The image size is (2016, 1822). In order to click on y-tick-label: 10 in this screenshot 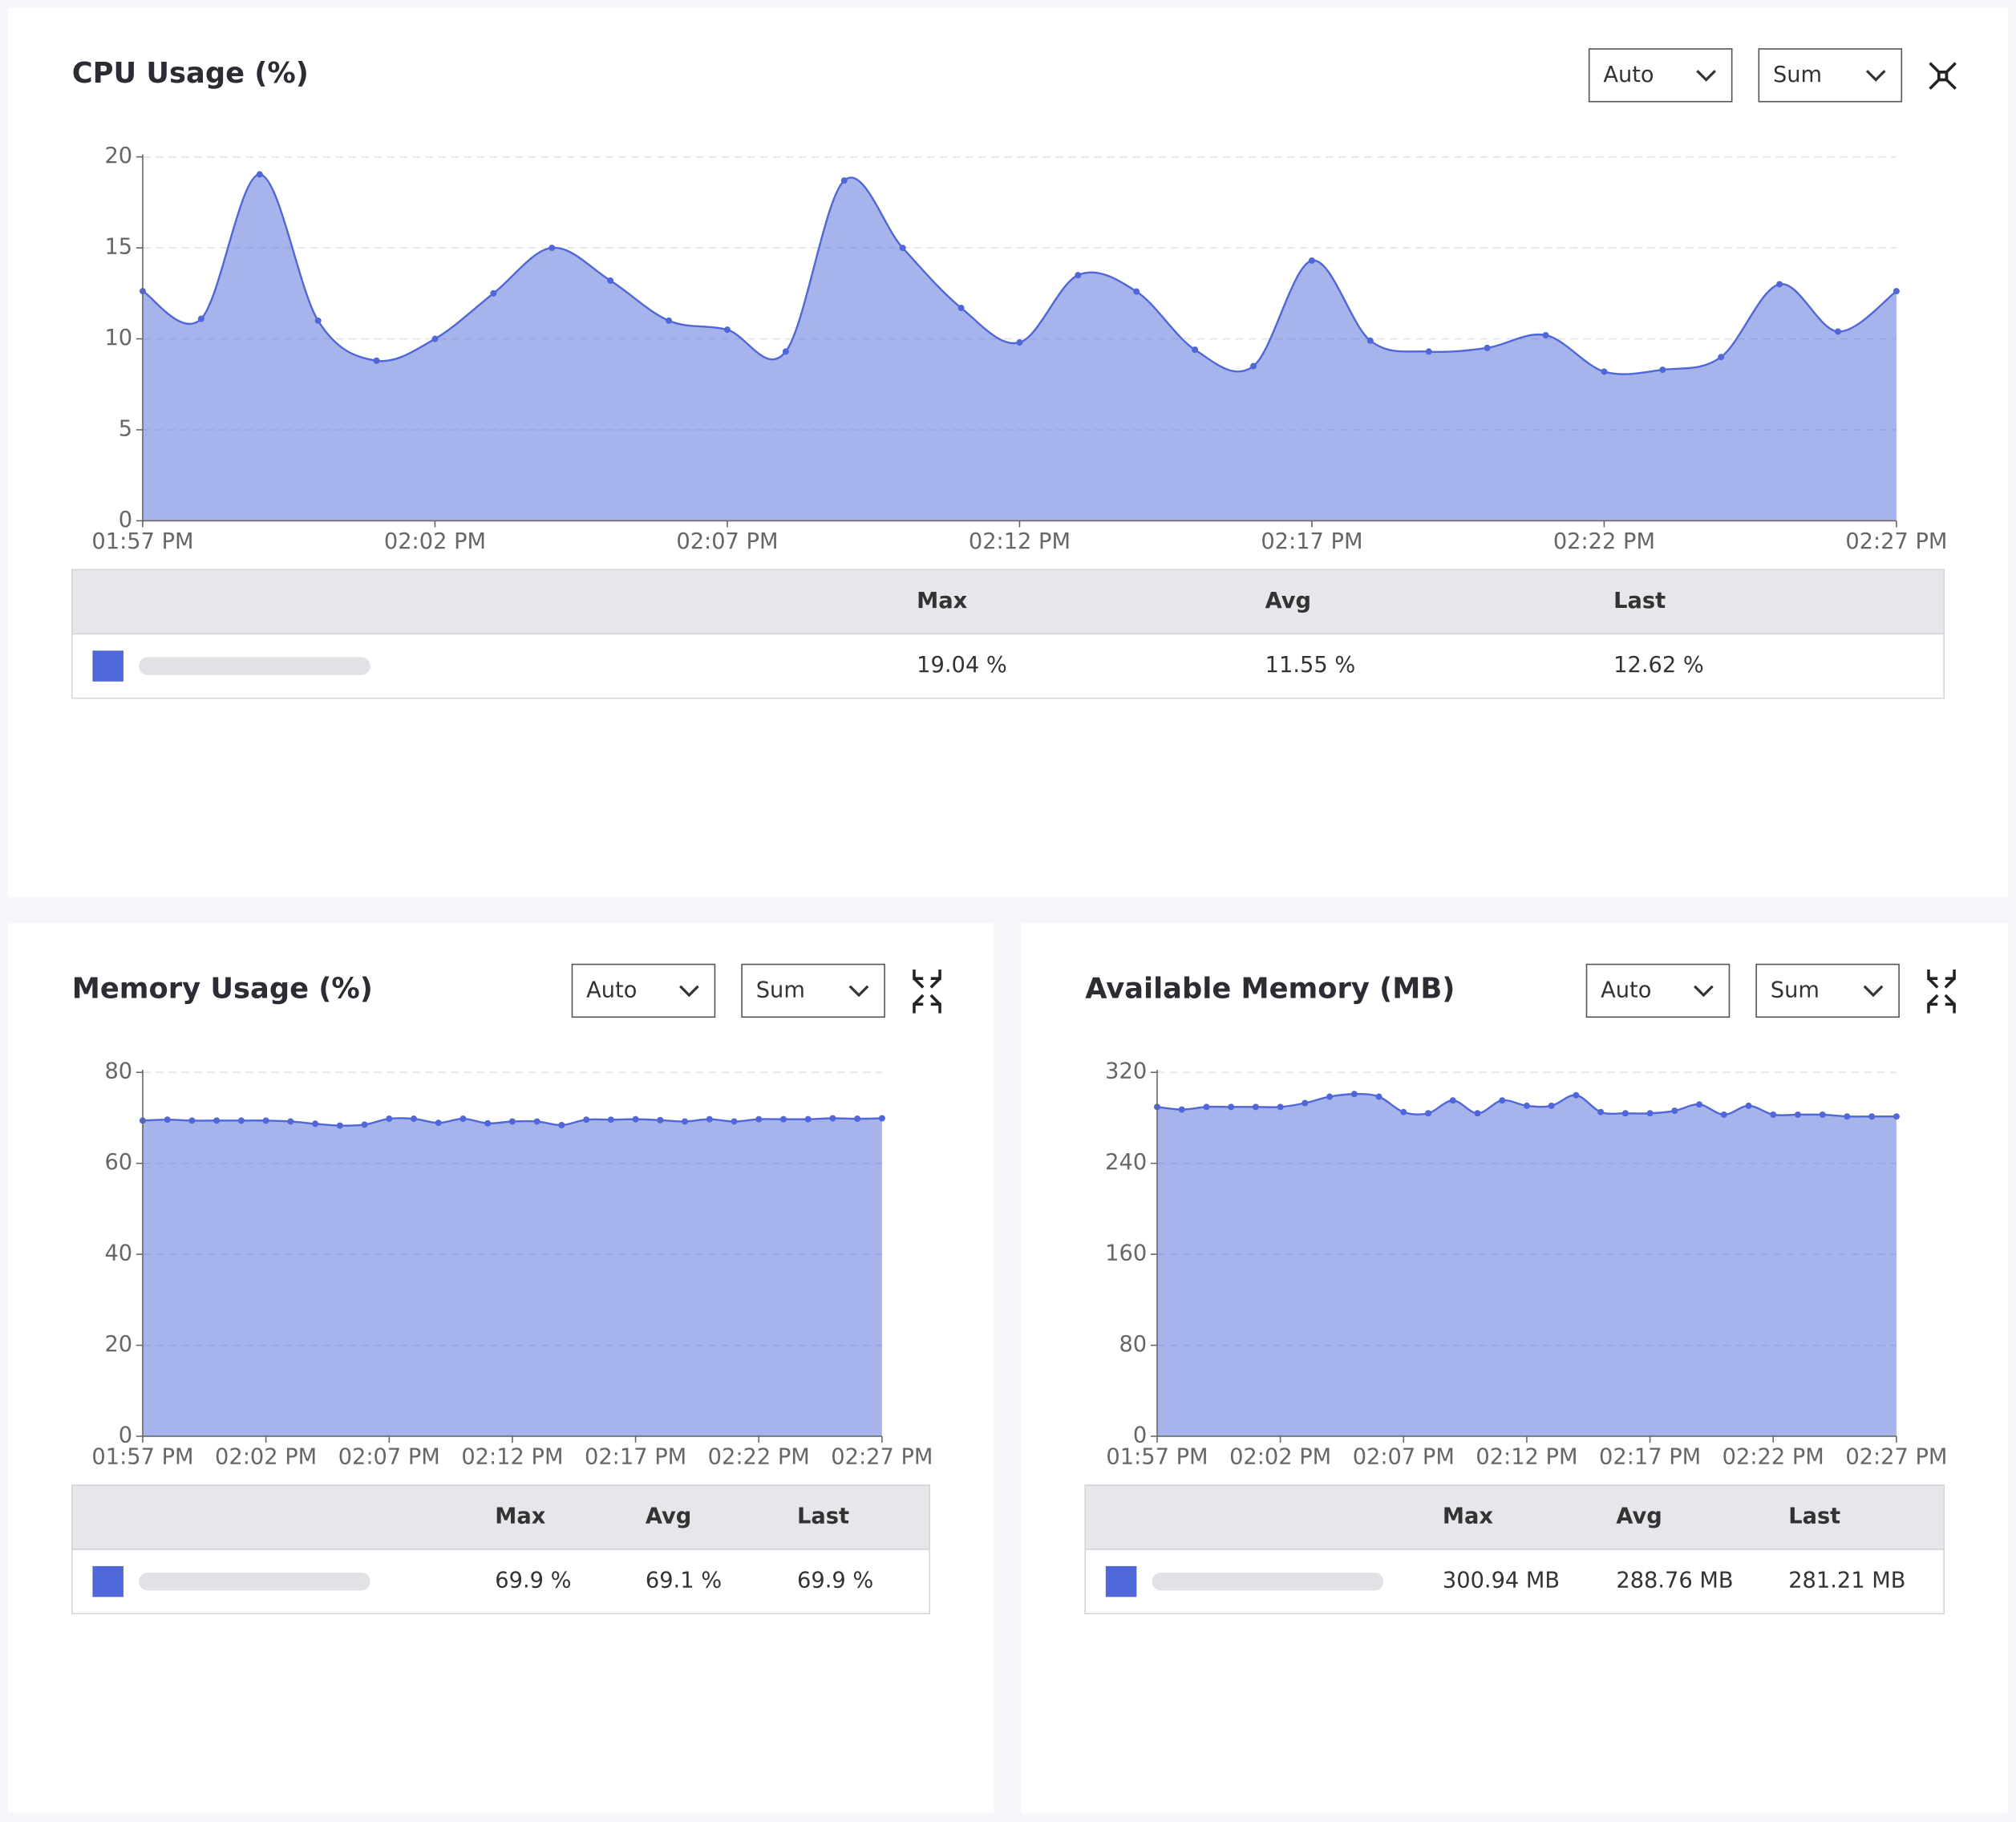, I will do `click(118, 338)`.